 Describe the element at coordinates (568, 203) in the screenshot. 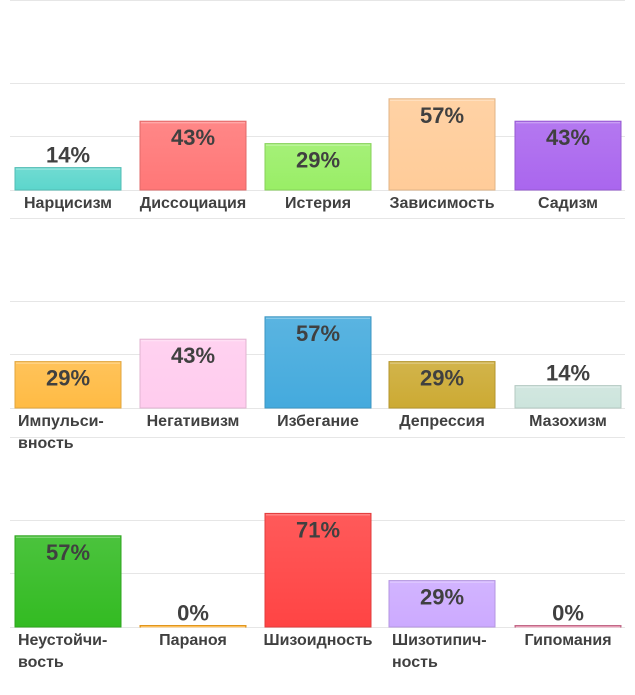

I see `category-label: Садизм` at that location.